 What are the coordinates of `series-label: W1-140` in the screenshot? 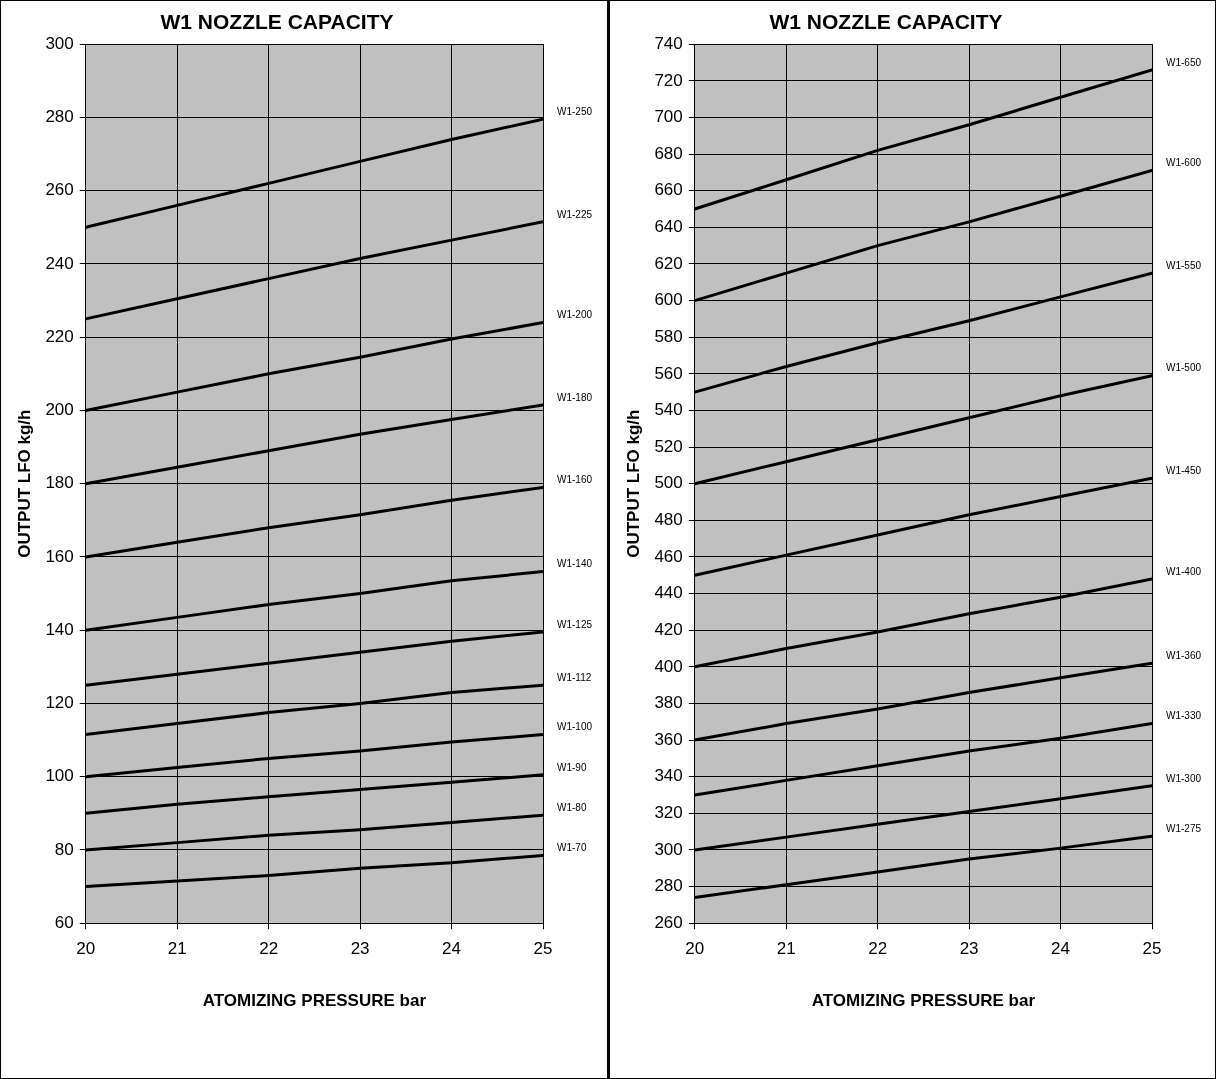 It's located at (575, 564).